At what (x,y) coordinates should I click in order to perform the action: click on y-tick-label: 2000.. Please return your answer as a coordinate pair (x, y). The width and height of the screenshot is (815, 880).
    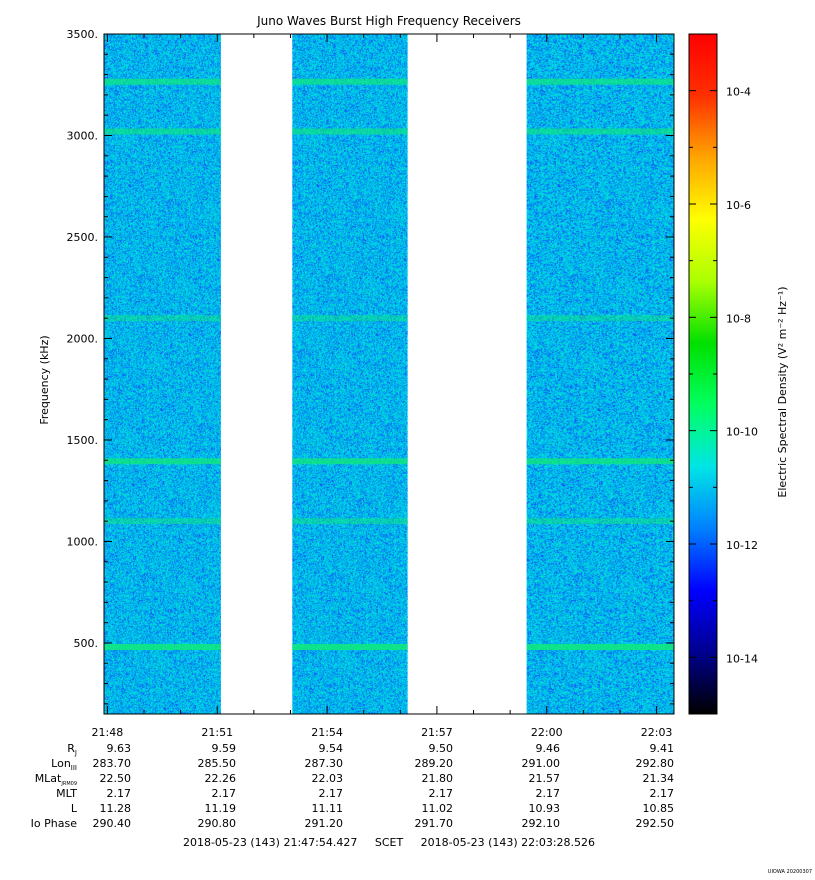
    Looking at the image, I should click on (83, 338).